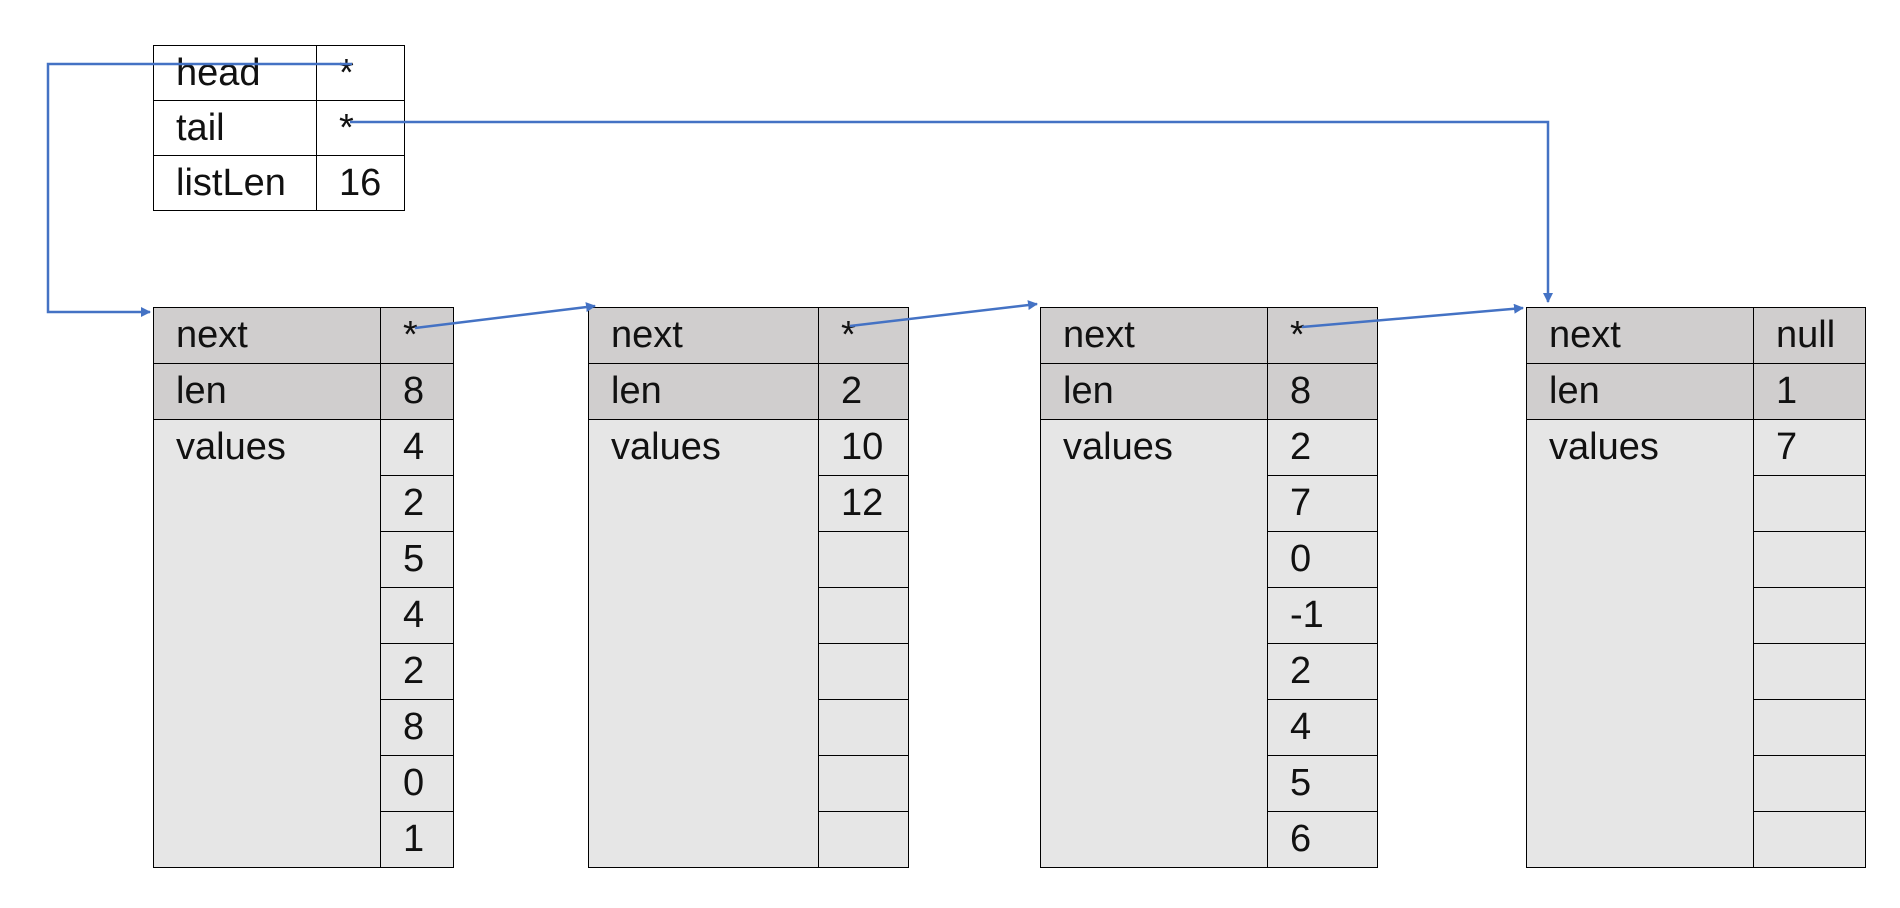 The height and width of the screenshot is (908, 1900). I want to click on node-3-next-value: *, so click(1322, 335).